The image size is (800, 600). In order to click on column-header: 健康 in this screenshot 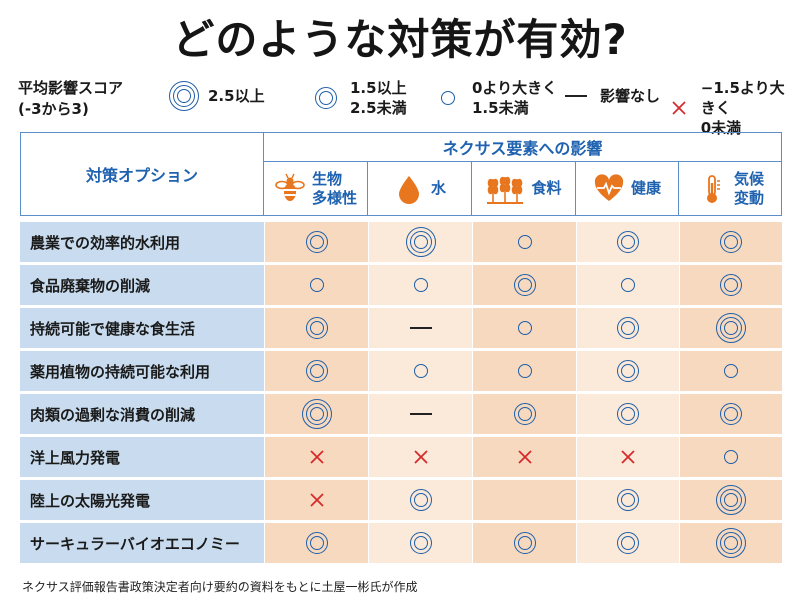, I will do `click(627, 189)`.